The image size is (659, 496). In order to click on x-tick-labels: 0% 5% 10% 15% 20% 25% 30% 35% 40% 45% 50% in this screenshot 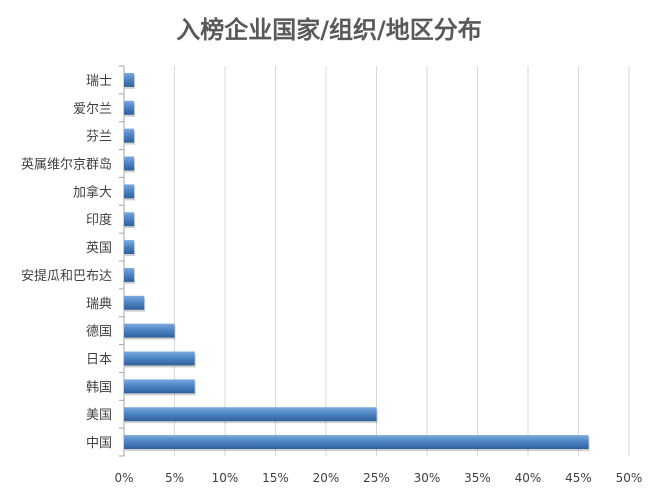, I will do `click(378, 478)`.